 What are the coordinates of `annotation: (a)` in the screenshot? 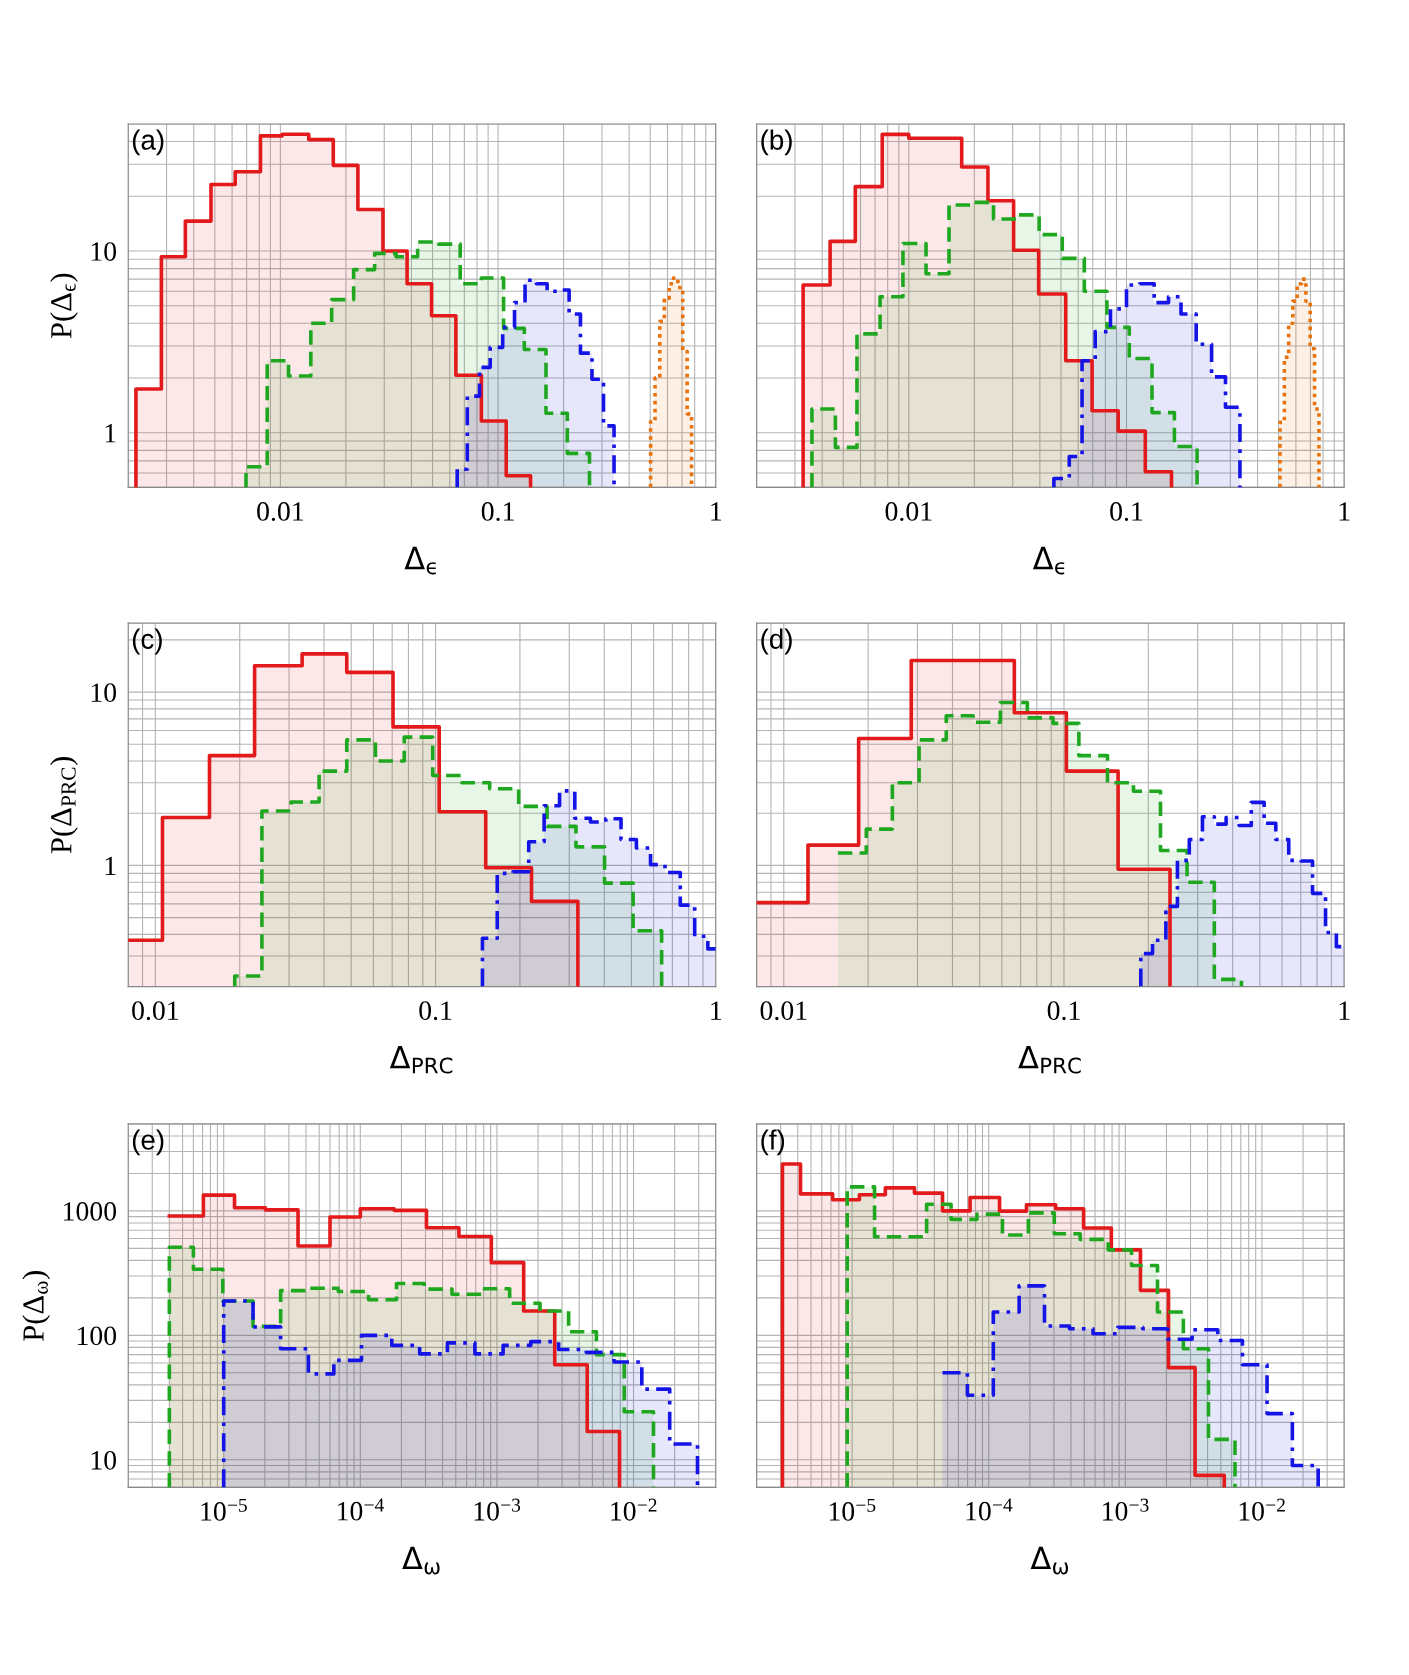 It's located at (148, 142).